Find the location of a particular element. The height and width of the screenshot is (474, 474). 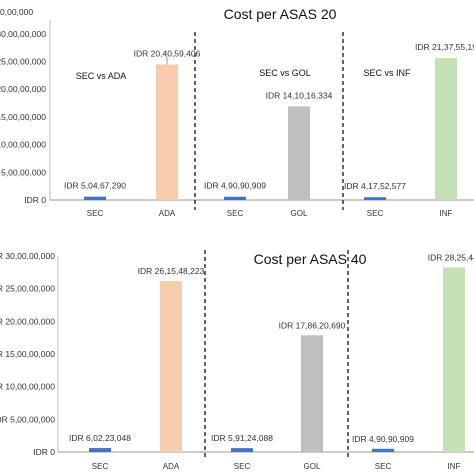

data-label: IDR 5,04,67,290 is located at coordinates (95, 186).